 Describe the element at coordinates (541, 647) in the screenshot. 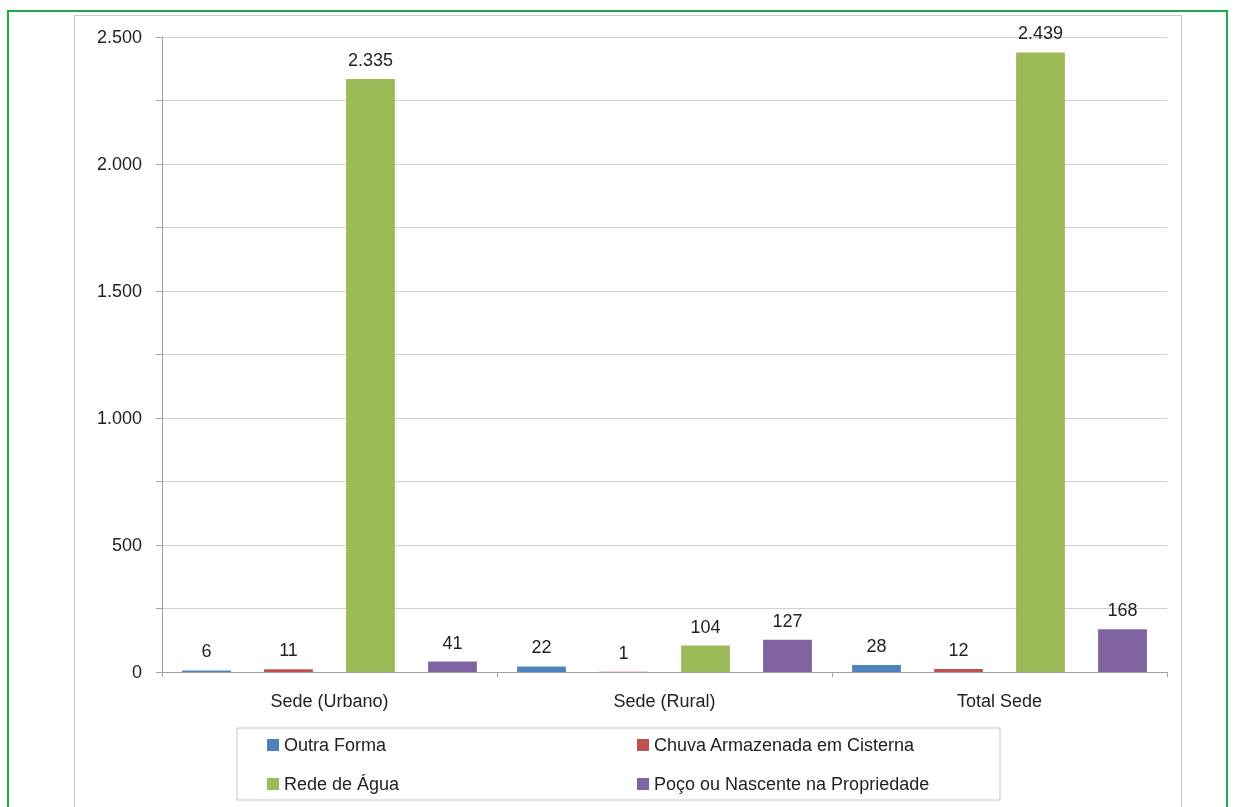

I see `data-label: 22` at that location.